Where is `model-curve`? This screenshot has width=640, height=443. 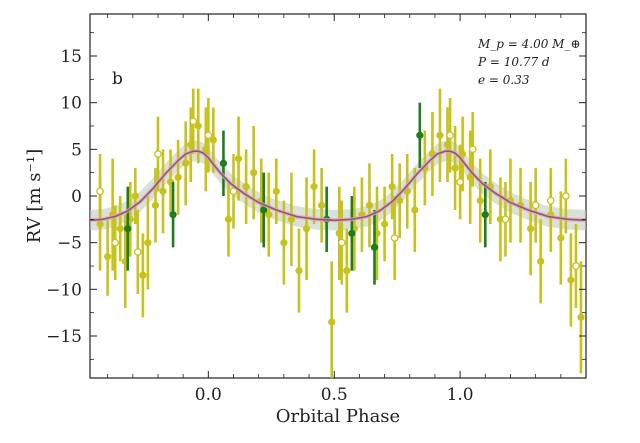 model-curve is located at coordinates (338, 186).